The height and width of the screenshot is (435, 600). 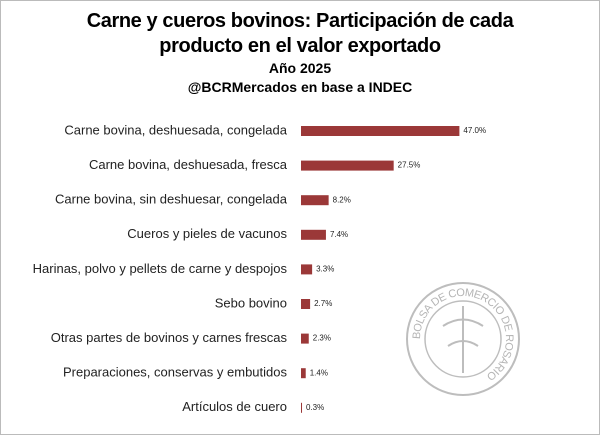 What do you see at coordinates (175, 129) in the screenshot?
I see `category-label: Carne bovina, deshuesada, congelada` at bounding box center [175, 129].